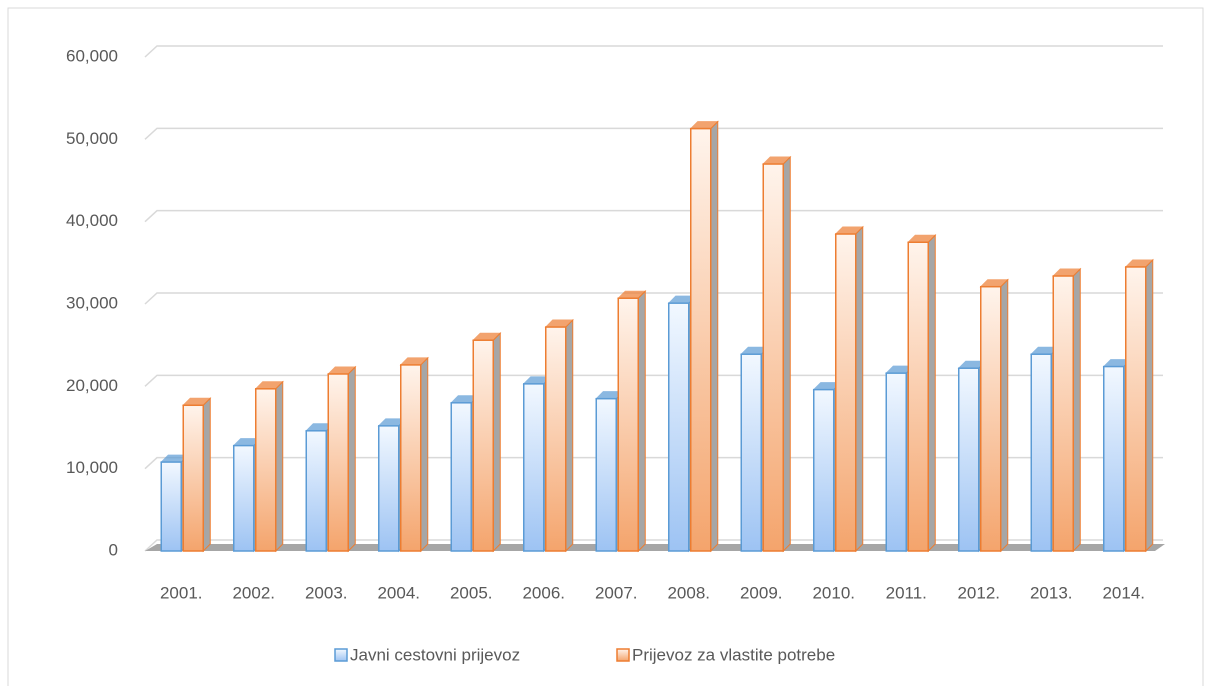 Image resolution: width=1210 pixels, height=686 pixels. What do you see at coordinates (92, 55) in the screenshot?
I see `y-tick-label: 60,000` at bounding box center [92, 55].